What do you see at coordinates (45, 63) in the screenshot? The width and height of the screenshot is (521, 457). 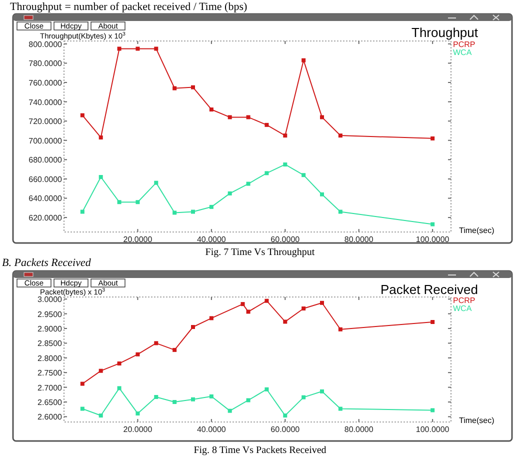 I see `y-tick-label: 780.0000` at bounding box center [45, 63].